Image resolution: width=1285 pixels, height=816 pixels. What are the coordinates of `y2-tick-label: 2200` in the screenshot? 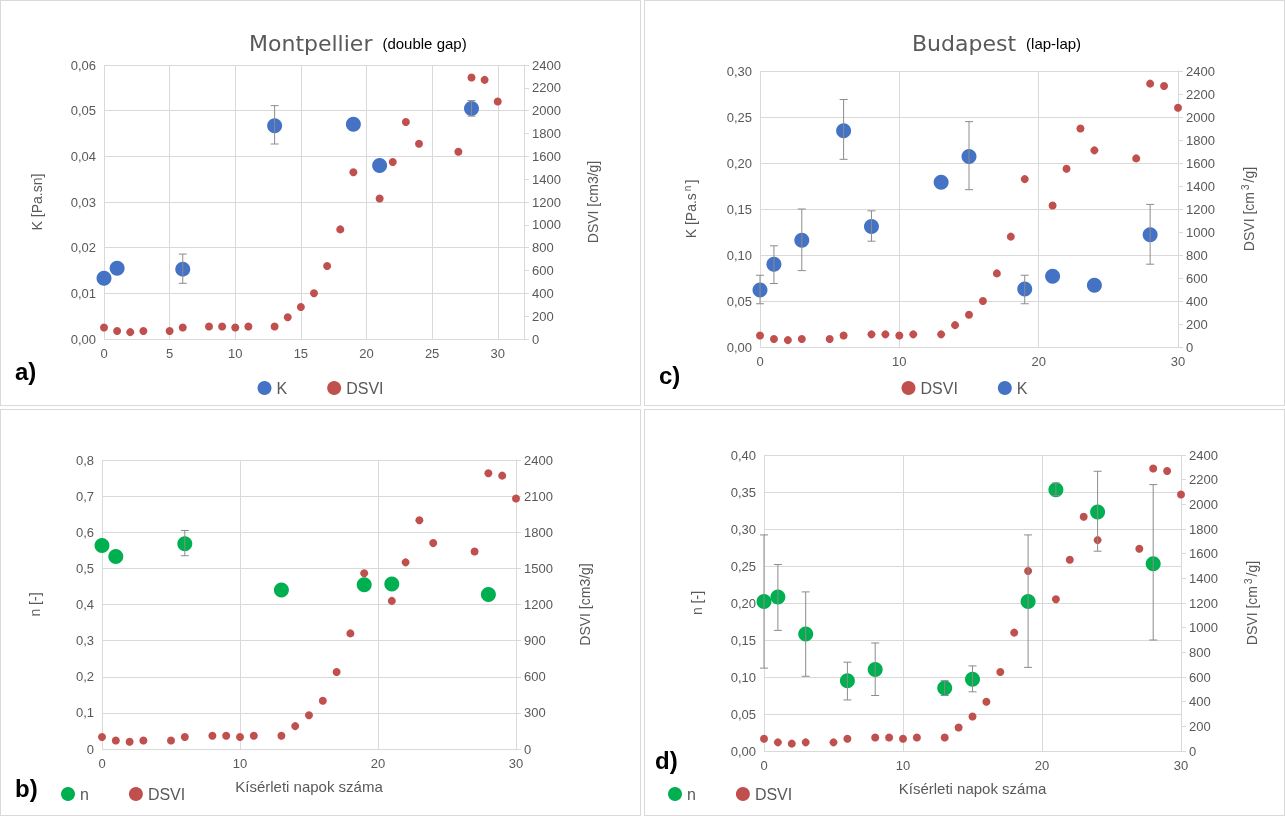 It's located at (1200, 94).